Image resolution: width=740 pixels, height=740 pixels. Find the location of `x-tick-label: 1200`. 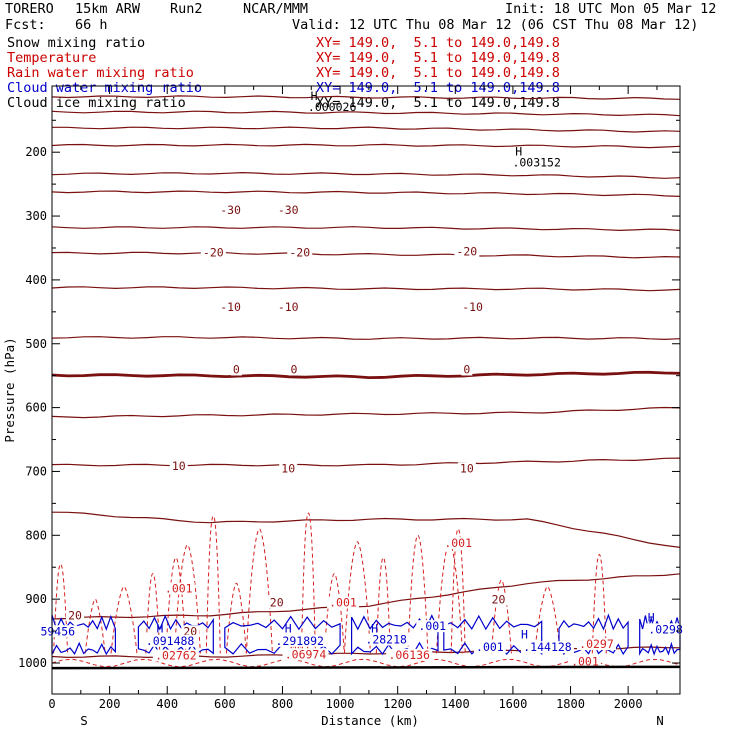

x-tick-label: 1200 is located at coordinates (397, 704).